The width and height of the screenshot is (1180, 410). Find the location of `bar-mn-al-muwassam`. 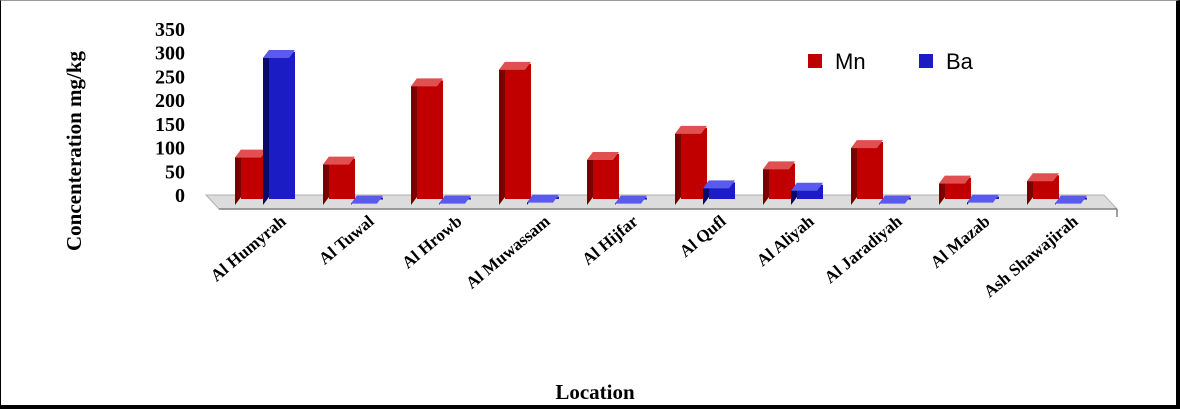

bar-mn-al-muwassam is located at coordinates (515, 133).